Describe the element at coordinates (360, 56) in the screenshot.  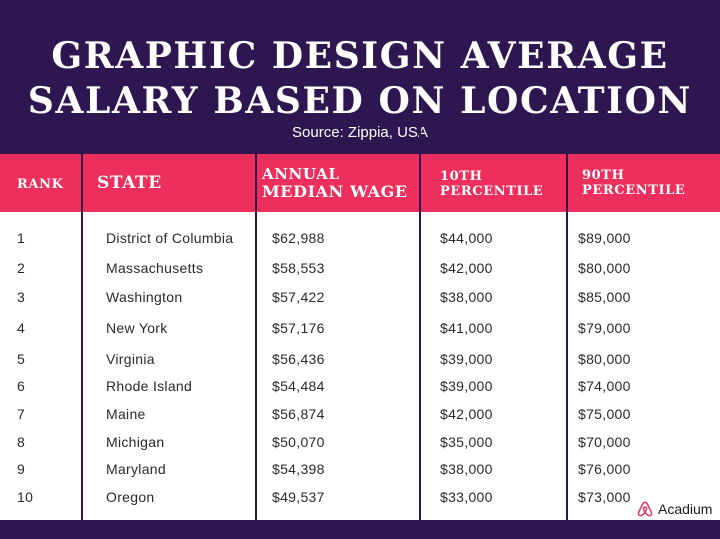
I see `title-line-1: GRAPHIC DESIGN AVERAGE` at that location.